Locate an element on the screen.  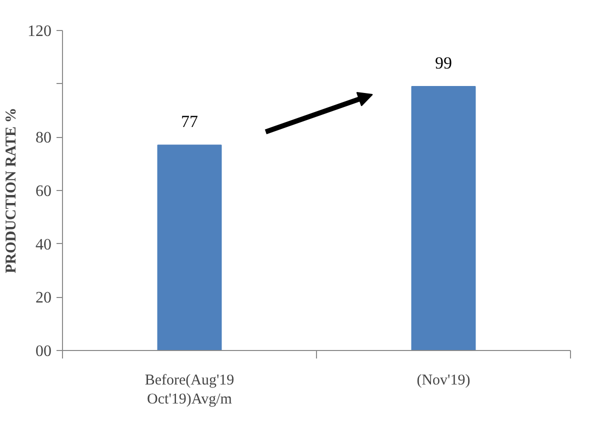
x-tick-label: (Nov'19) is located at coordinates (443, 380).